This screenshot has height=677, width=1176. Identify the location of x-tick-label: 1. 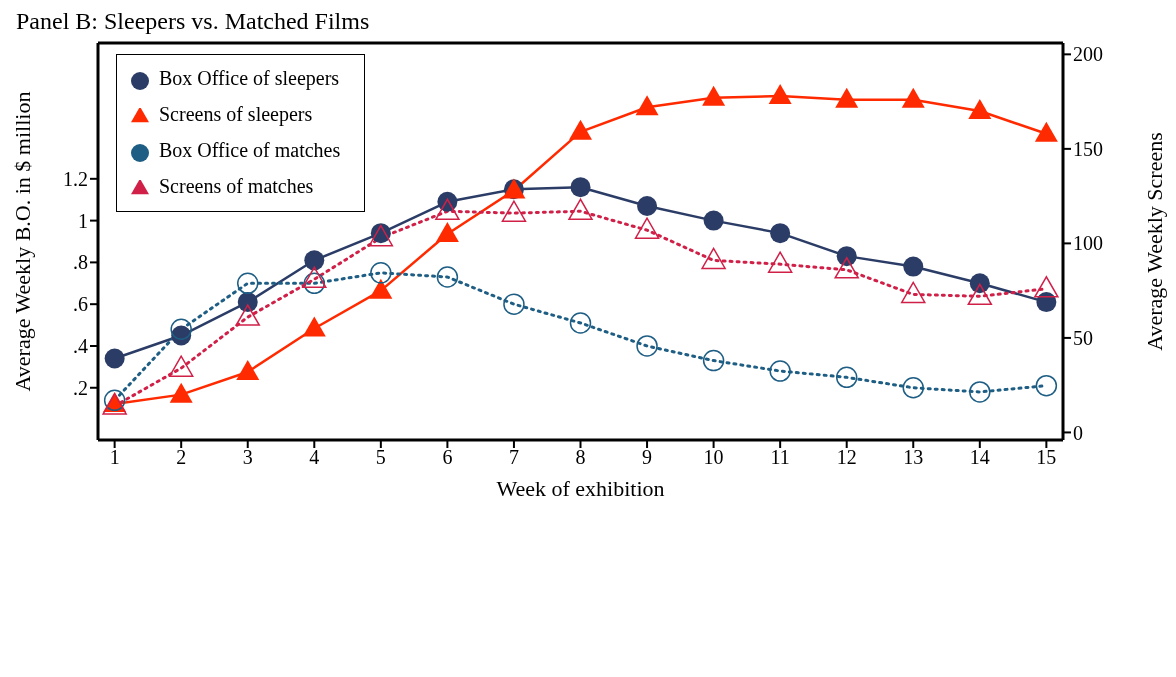
(114, 457).